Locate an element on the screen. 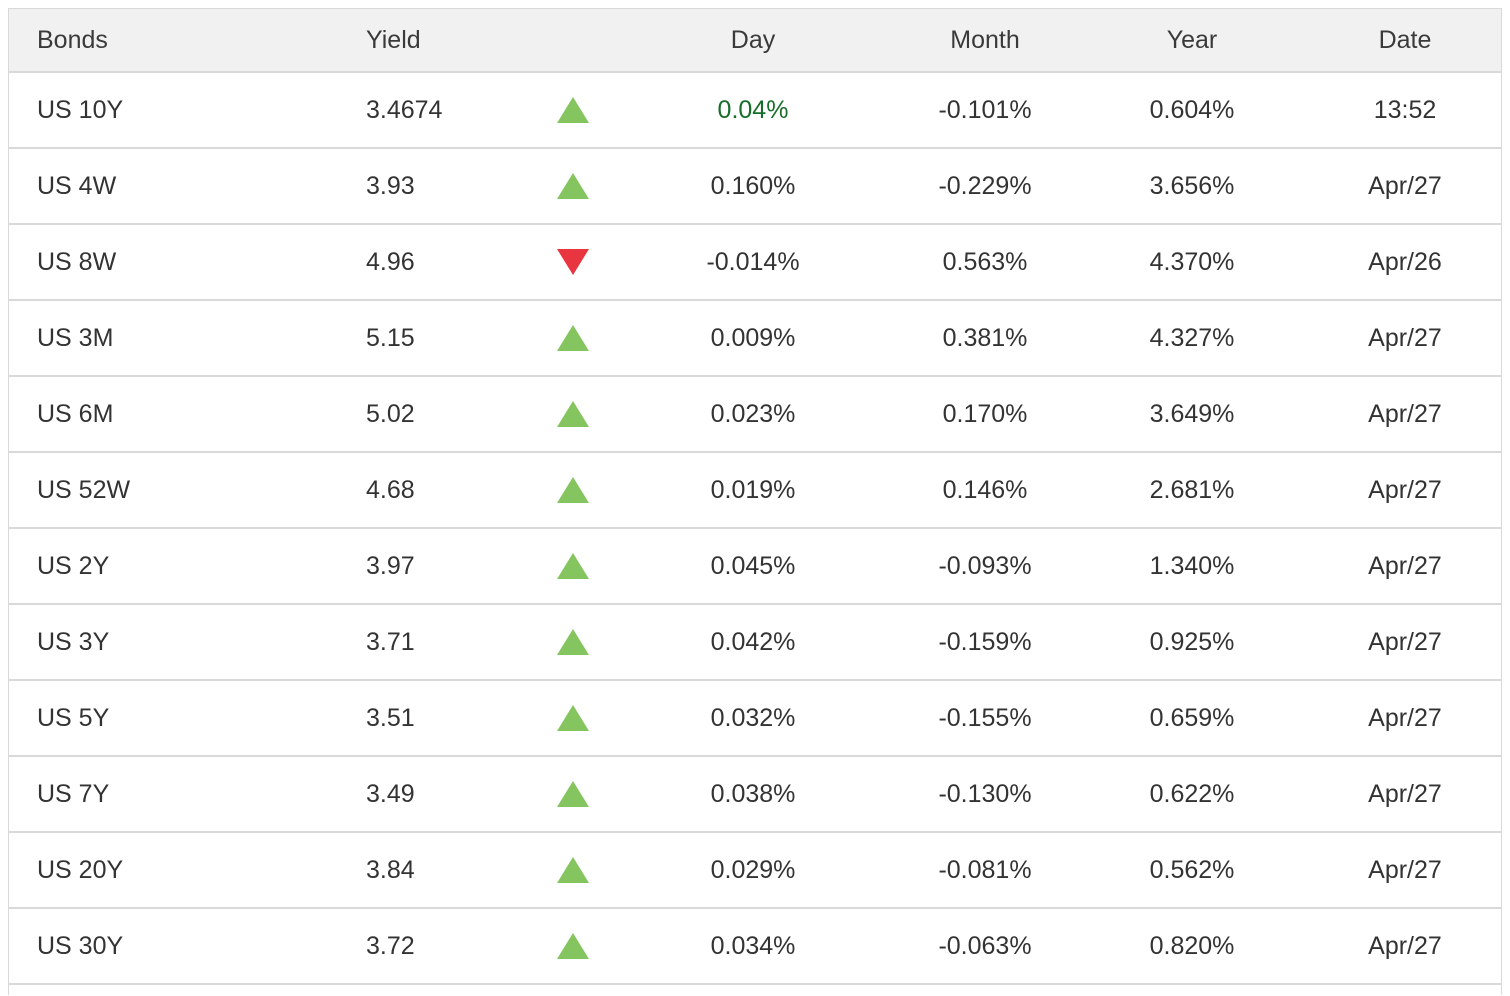 This screenshot has height=996, width=1510. down-triangle-icon is located at coordinates (573, 262).